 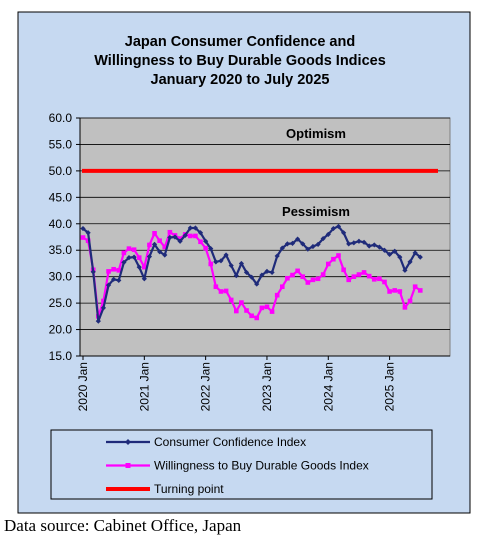 I want to click on y-tick-label-6: 45.0, so click(x=61, y=197).